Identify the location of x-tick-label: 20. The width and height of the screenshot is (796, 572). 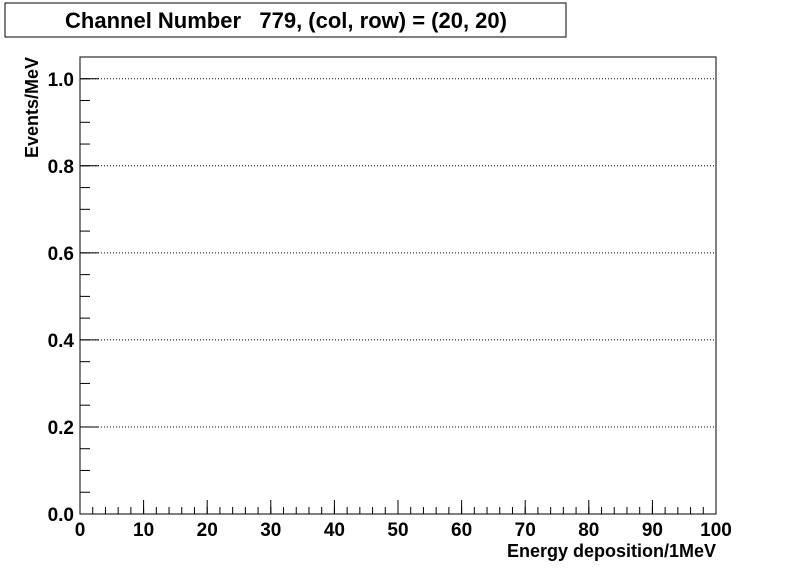
(207, 530).